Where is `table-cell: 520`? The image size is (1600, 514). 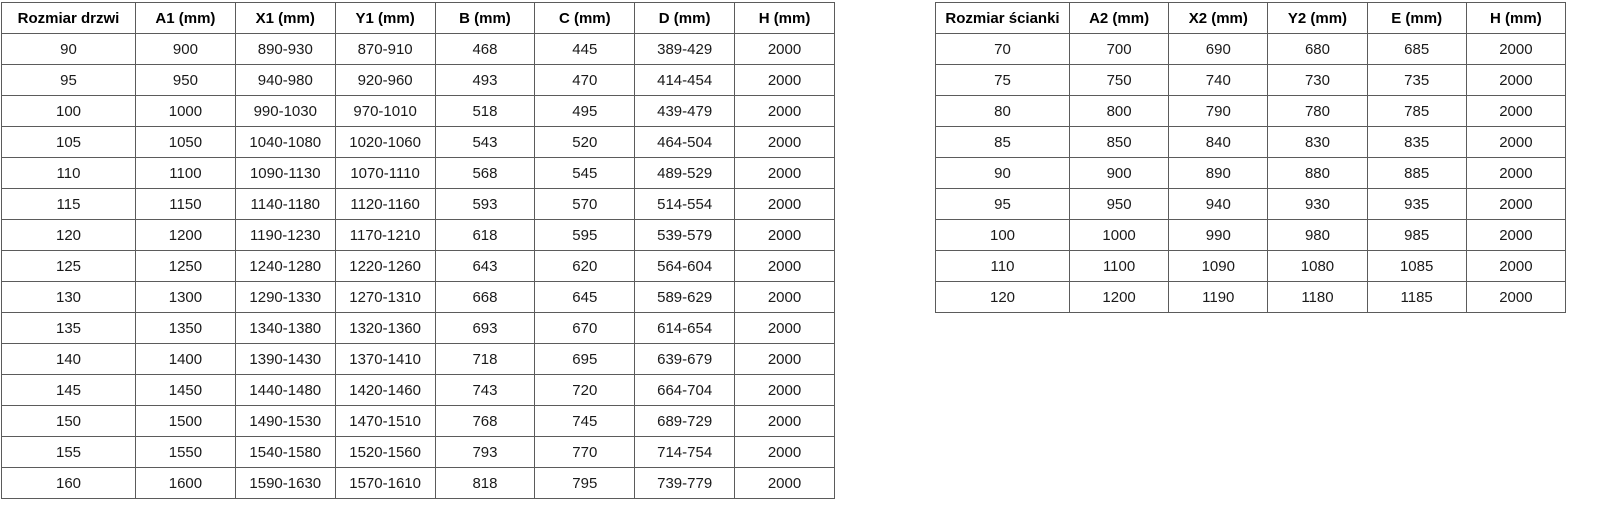
table-cell: 520 is located at coordinates (585, 142).